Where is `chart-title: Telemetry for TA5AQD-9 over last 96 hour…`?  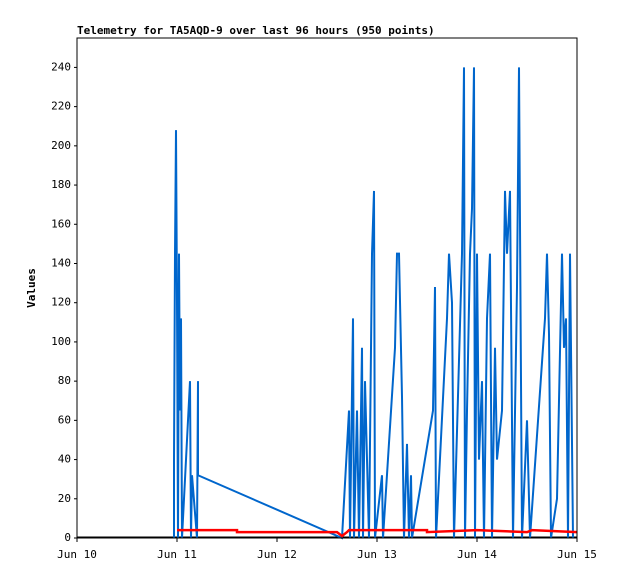
chart-title: Telemetry for TA5AQD-9 over last 96 hour… is located at coordinates (256, 30).